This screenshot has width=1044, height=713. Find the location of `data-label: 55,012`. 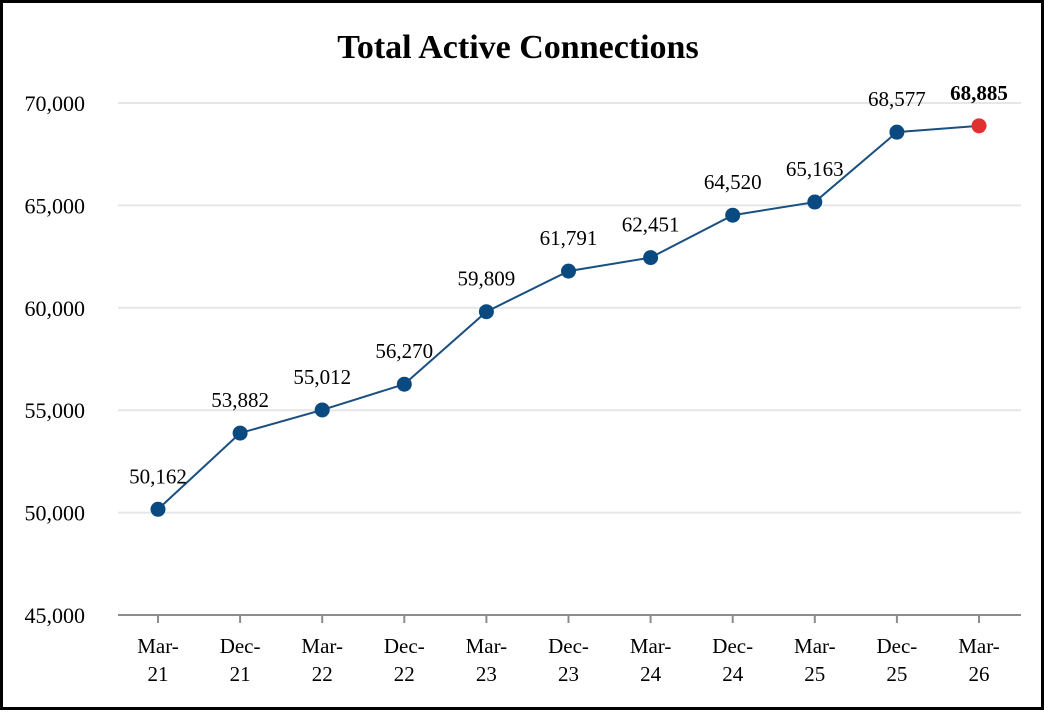

data-label: 55,012 is located at coordinates (322, 377).